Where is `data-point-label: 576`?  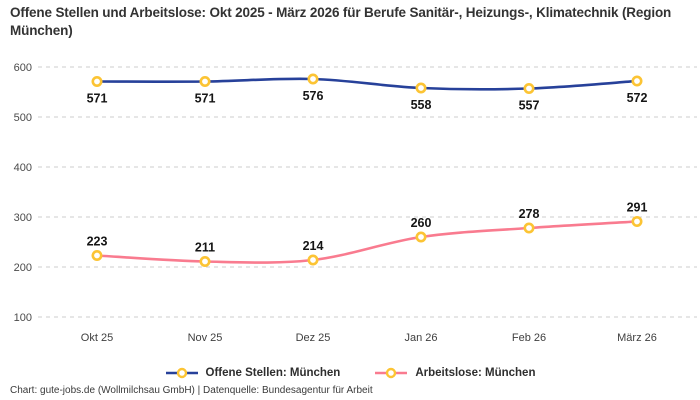
data-point-label: 576 is located at coordinates (313, 96).